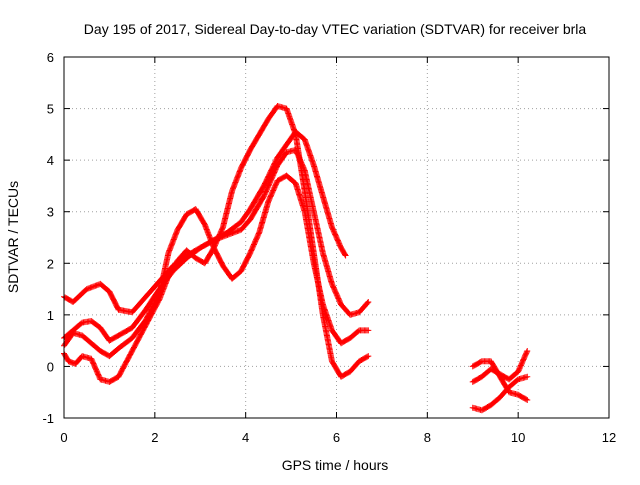  Describe the element at coordinates (50, 366) in the screenshot. I see `y-tick-label: 0` at that location.